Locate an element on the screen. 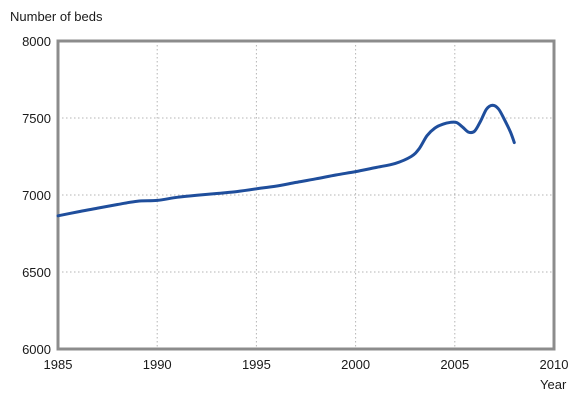 This screenshot has height=395, width=572. y-tick-labels: 6000 6500 7000 7500 8000 is located at coordinates (36, 195).